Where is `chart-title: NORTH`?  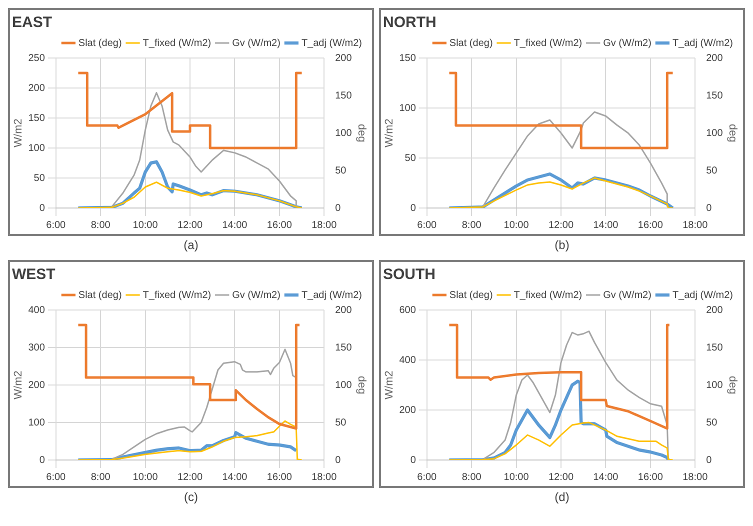 chart-title: NORTH is located at coordinates (409, 23).